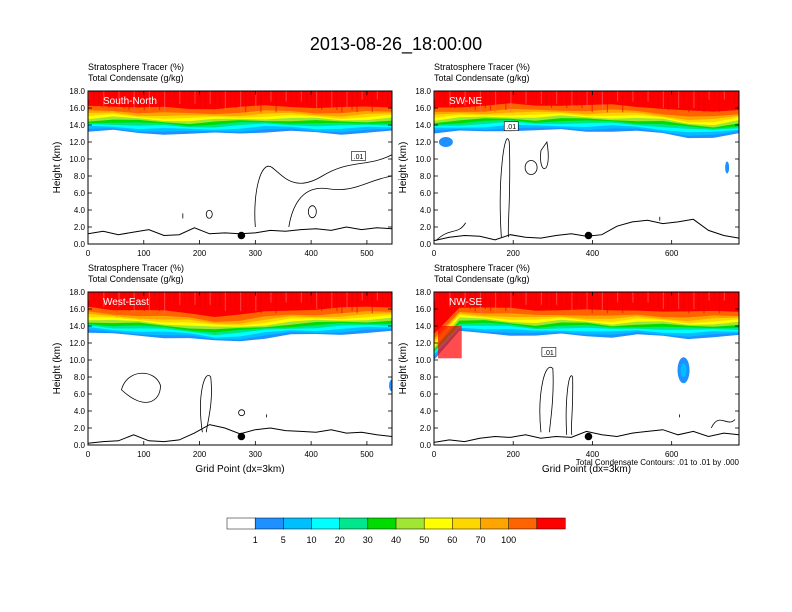 This screenshot has height=612, width=792. I want to click on y-tick-label: 4.0, so click(426, 210).